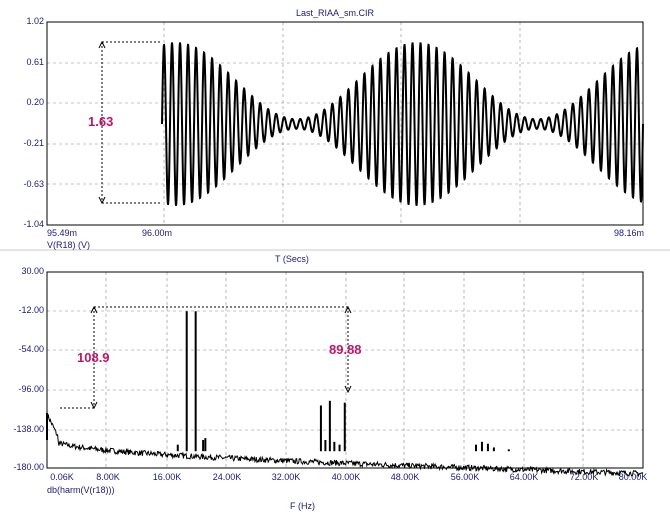 The width and height of the screenshot is (670, 516). Describe the element at coordinates (28, 429) in the screenshot. I see `bottom-y-tick: -138.00` at that location.